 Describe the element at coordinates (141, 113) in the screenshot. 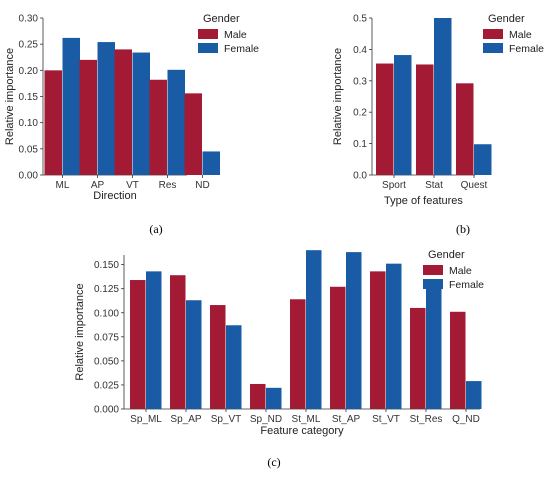

I see `bar-female-vt` at that location.